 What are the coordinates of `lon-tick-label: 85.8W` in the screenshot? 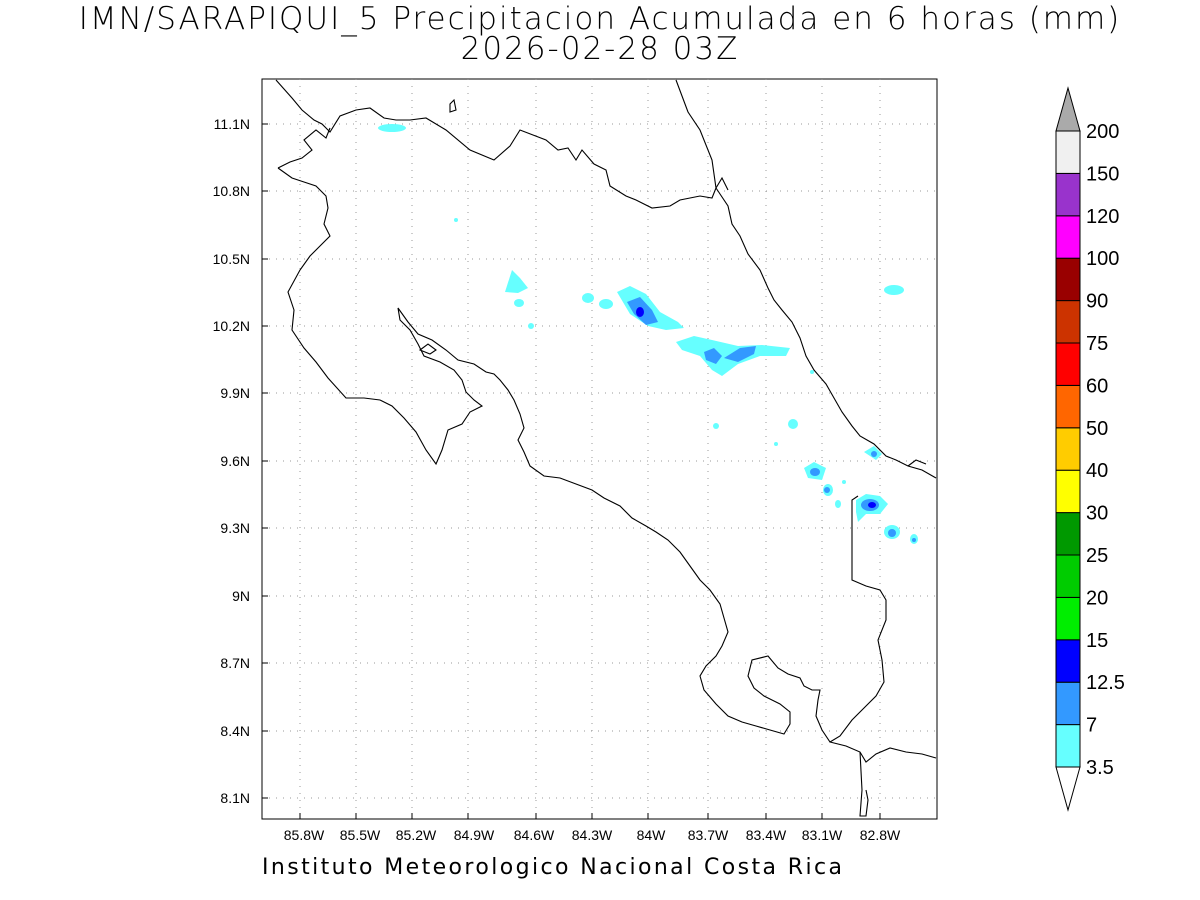 It's located at (304, 835).